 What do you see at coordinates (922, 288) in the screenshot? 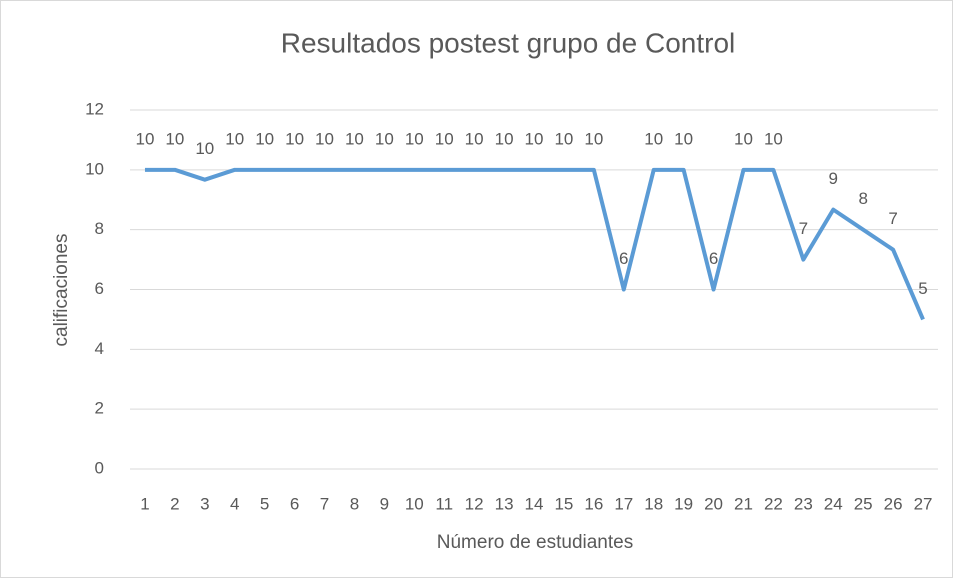
I see `data-label: 5` at bounding box center [922, 288].